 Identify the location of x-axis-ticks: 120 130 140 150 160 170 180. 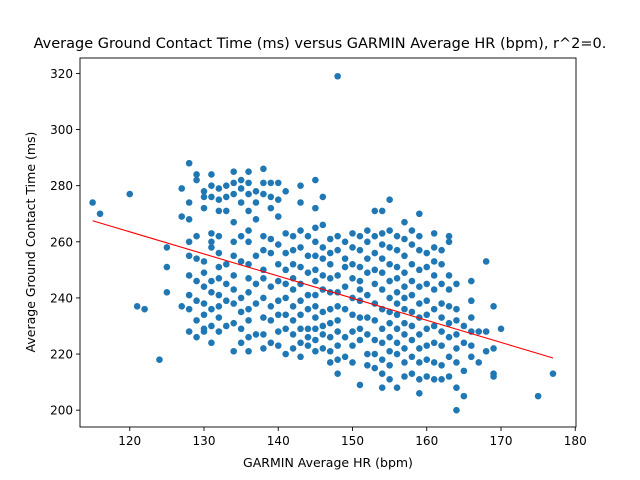
(352, 437).